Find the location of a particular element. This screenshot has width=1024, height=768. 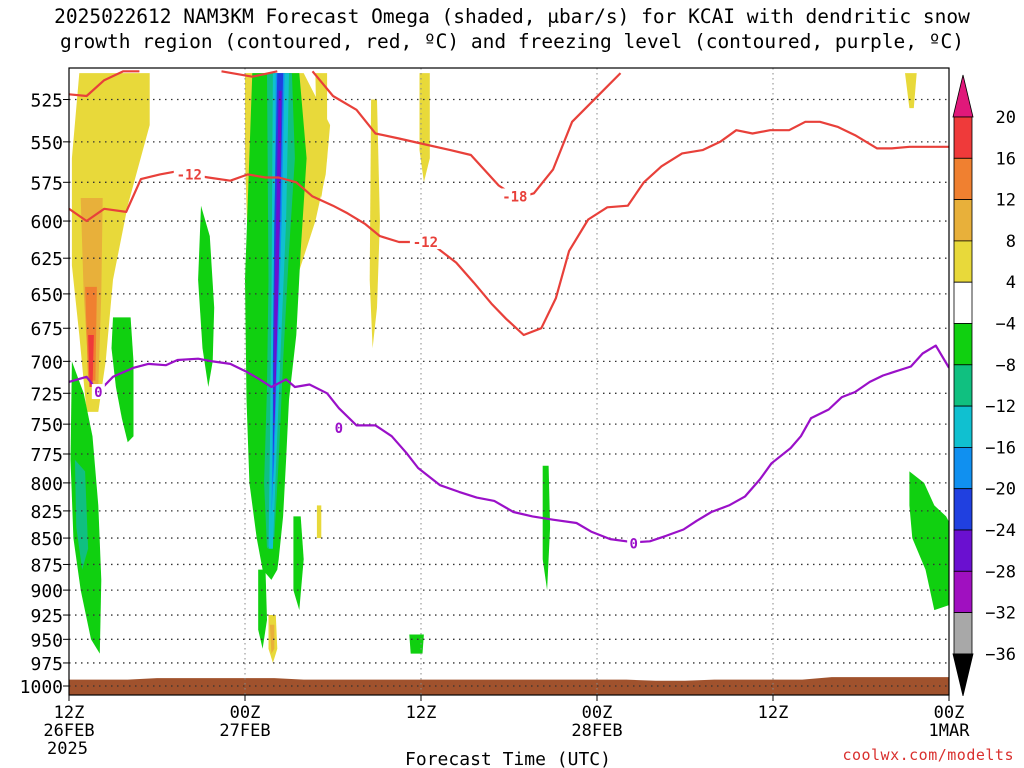

y-tick-label: 875 is located at coordinates (46, 565).